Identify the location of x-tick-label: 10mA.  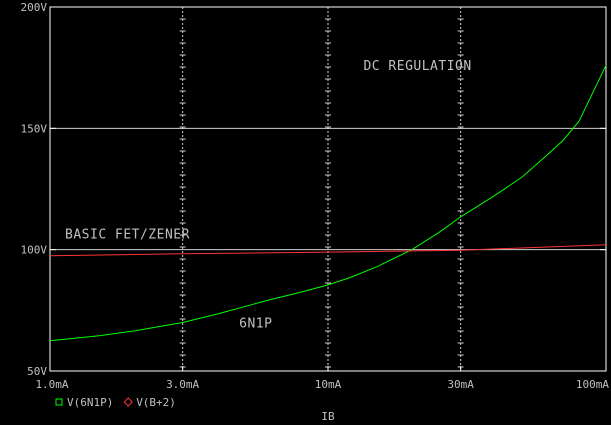
(328, 384).